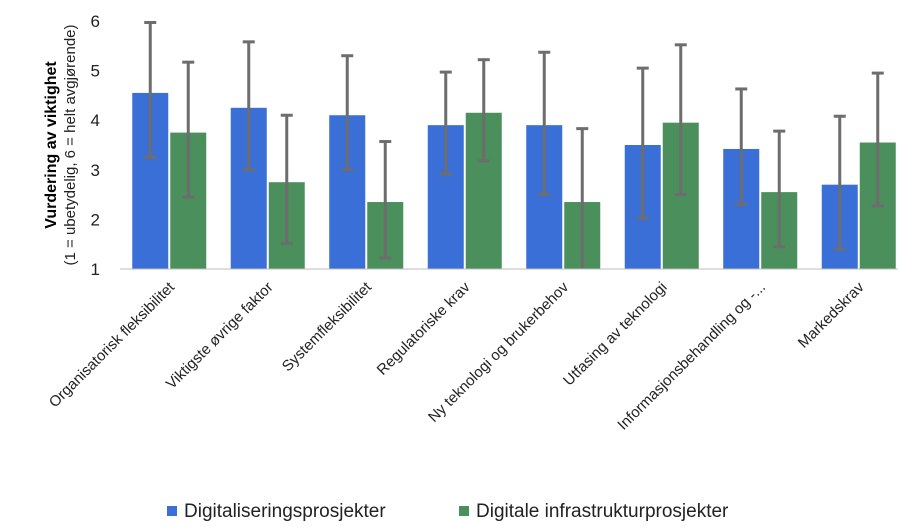 The width and height of the screenshot is (898, 530). I want to click on legend-label: Digitale infrastrukturprosjekter, so click(602, 511).